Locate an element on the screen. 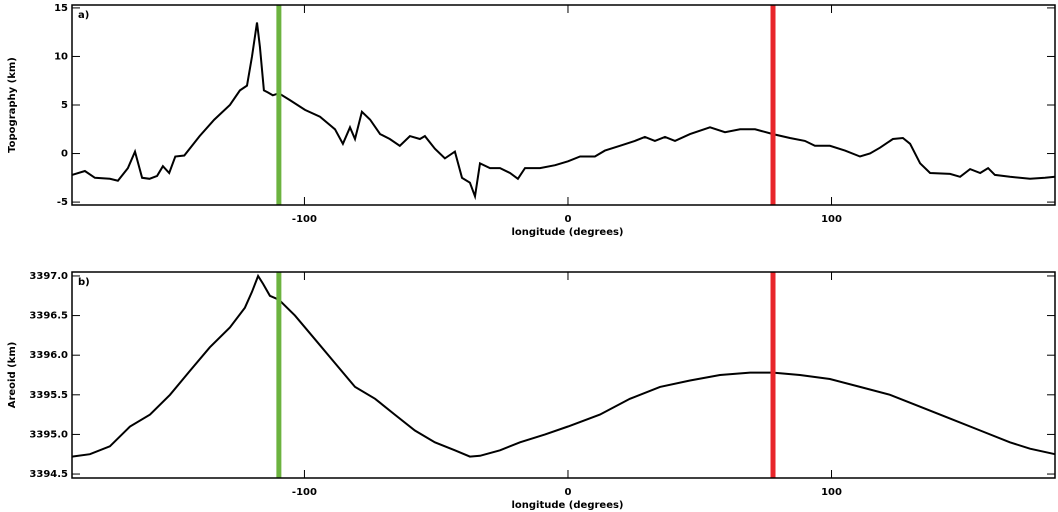  y-tick-label: 5 is located at coordinates (64, 105).